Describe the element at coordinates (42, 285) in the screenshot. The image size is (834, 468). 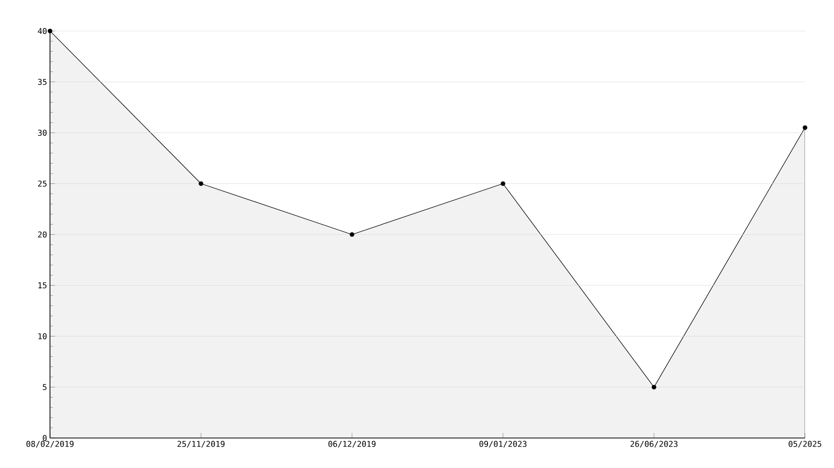
I see `y-tick-label: 15` at that location.